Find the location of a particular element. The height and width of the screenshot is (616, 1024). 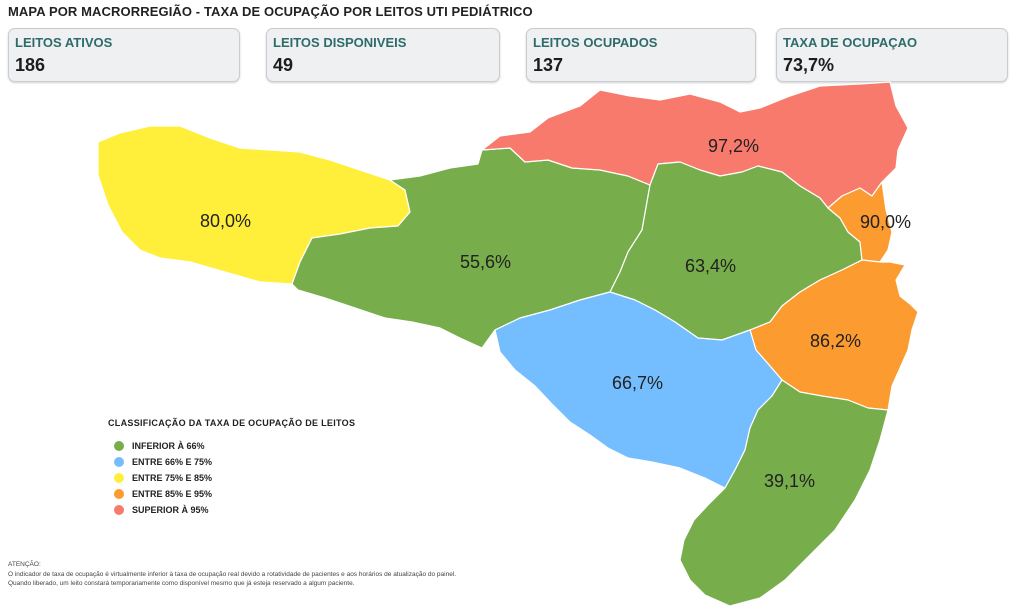

kpi-leitos-ativos: LEITOS ATIVOS 186 is located at coordinates (124, 55).